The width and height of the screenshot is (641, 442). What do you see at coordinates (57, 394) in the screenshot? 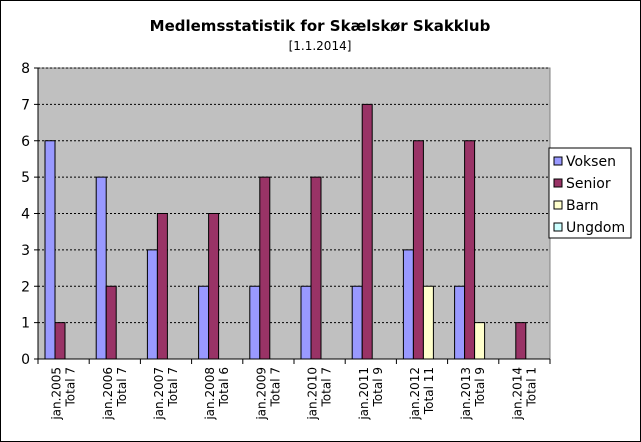
I see `x-tick-label-line: jan.2005` at bounding box center [57, 394].